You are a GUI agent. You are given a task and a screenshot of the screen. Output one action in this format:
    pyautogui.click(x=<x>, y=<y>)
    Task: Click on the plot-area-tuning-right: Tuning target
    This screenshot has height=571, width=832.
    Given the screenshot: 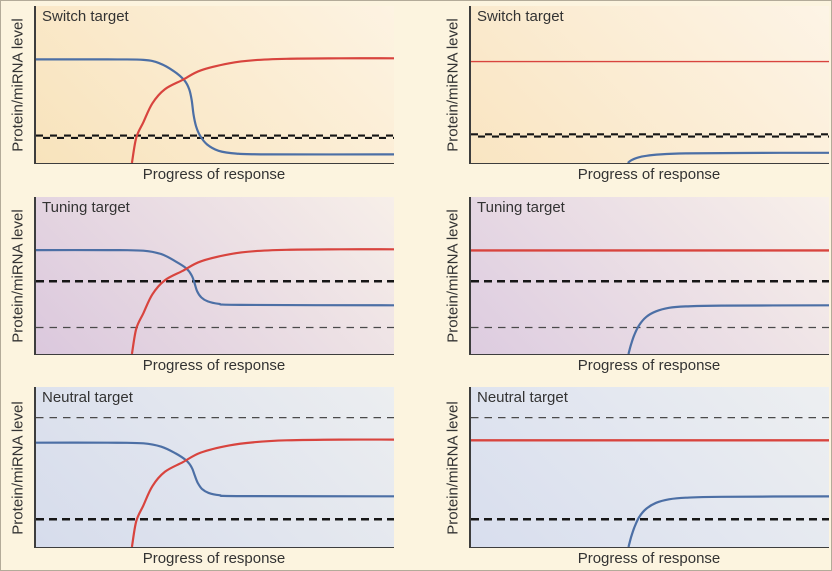 What is the action you would take?
    pyautogui.click(x=649, y=276)
    